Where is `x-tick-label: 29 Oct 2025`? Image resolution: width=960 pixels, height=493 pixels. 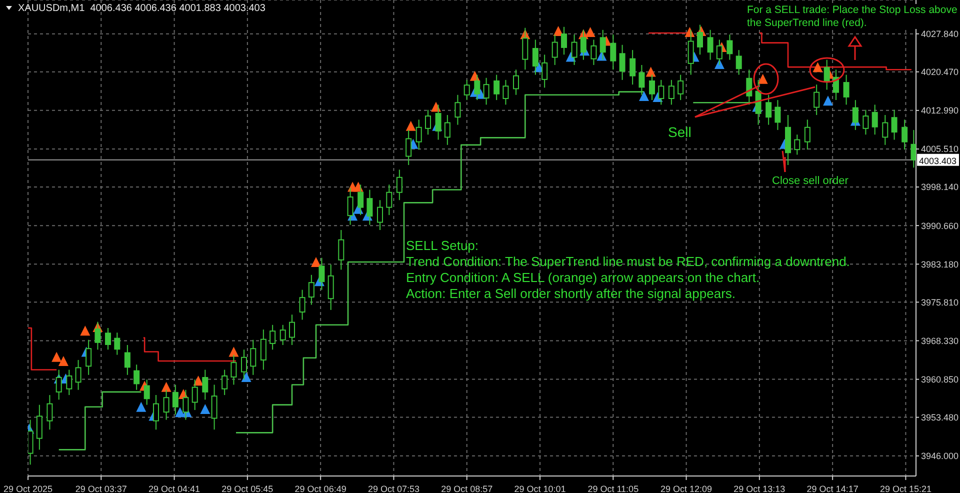 x-tick-label: 29 Oct 2025 is located at coordinates (28, 488).